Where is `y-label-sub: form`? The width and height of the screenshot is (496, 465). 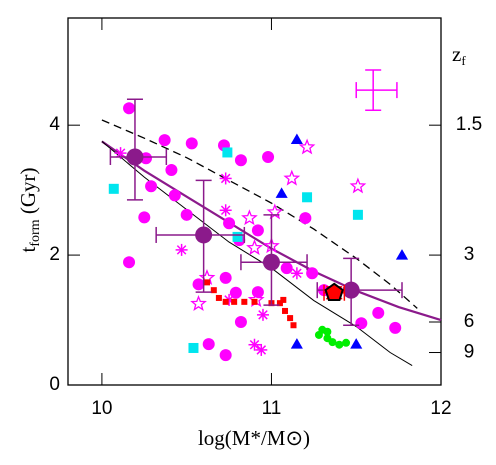
y-label-sub: form is located at coordinates (35, 232).